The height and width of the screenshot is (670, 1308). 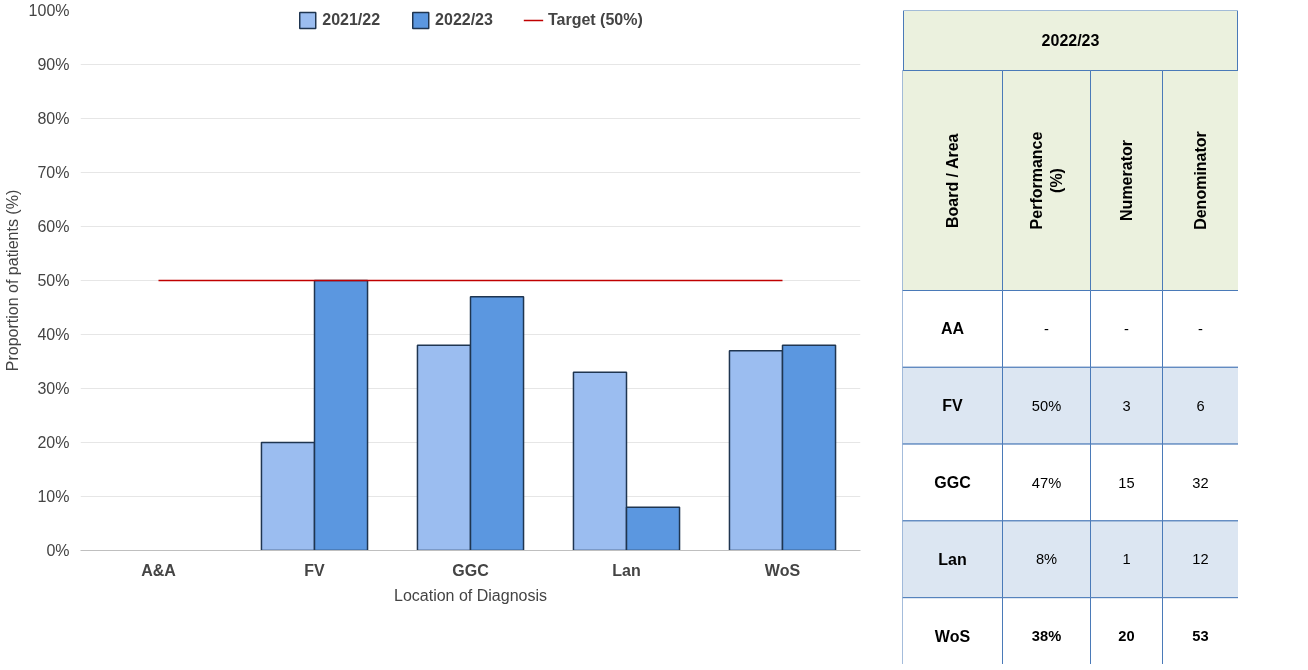 What do you see at coordinates (464, 20) in the screenshot?
I see `legend-label: 2022/23` at bounding box center [464, 20].